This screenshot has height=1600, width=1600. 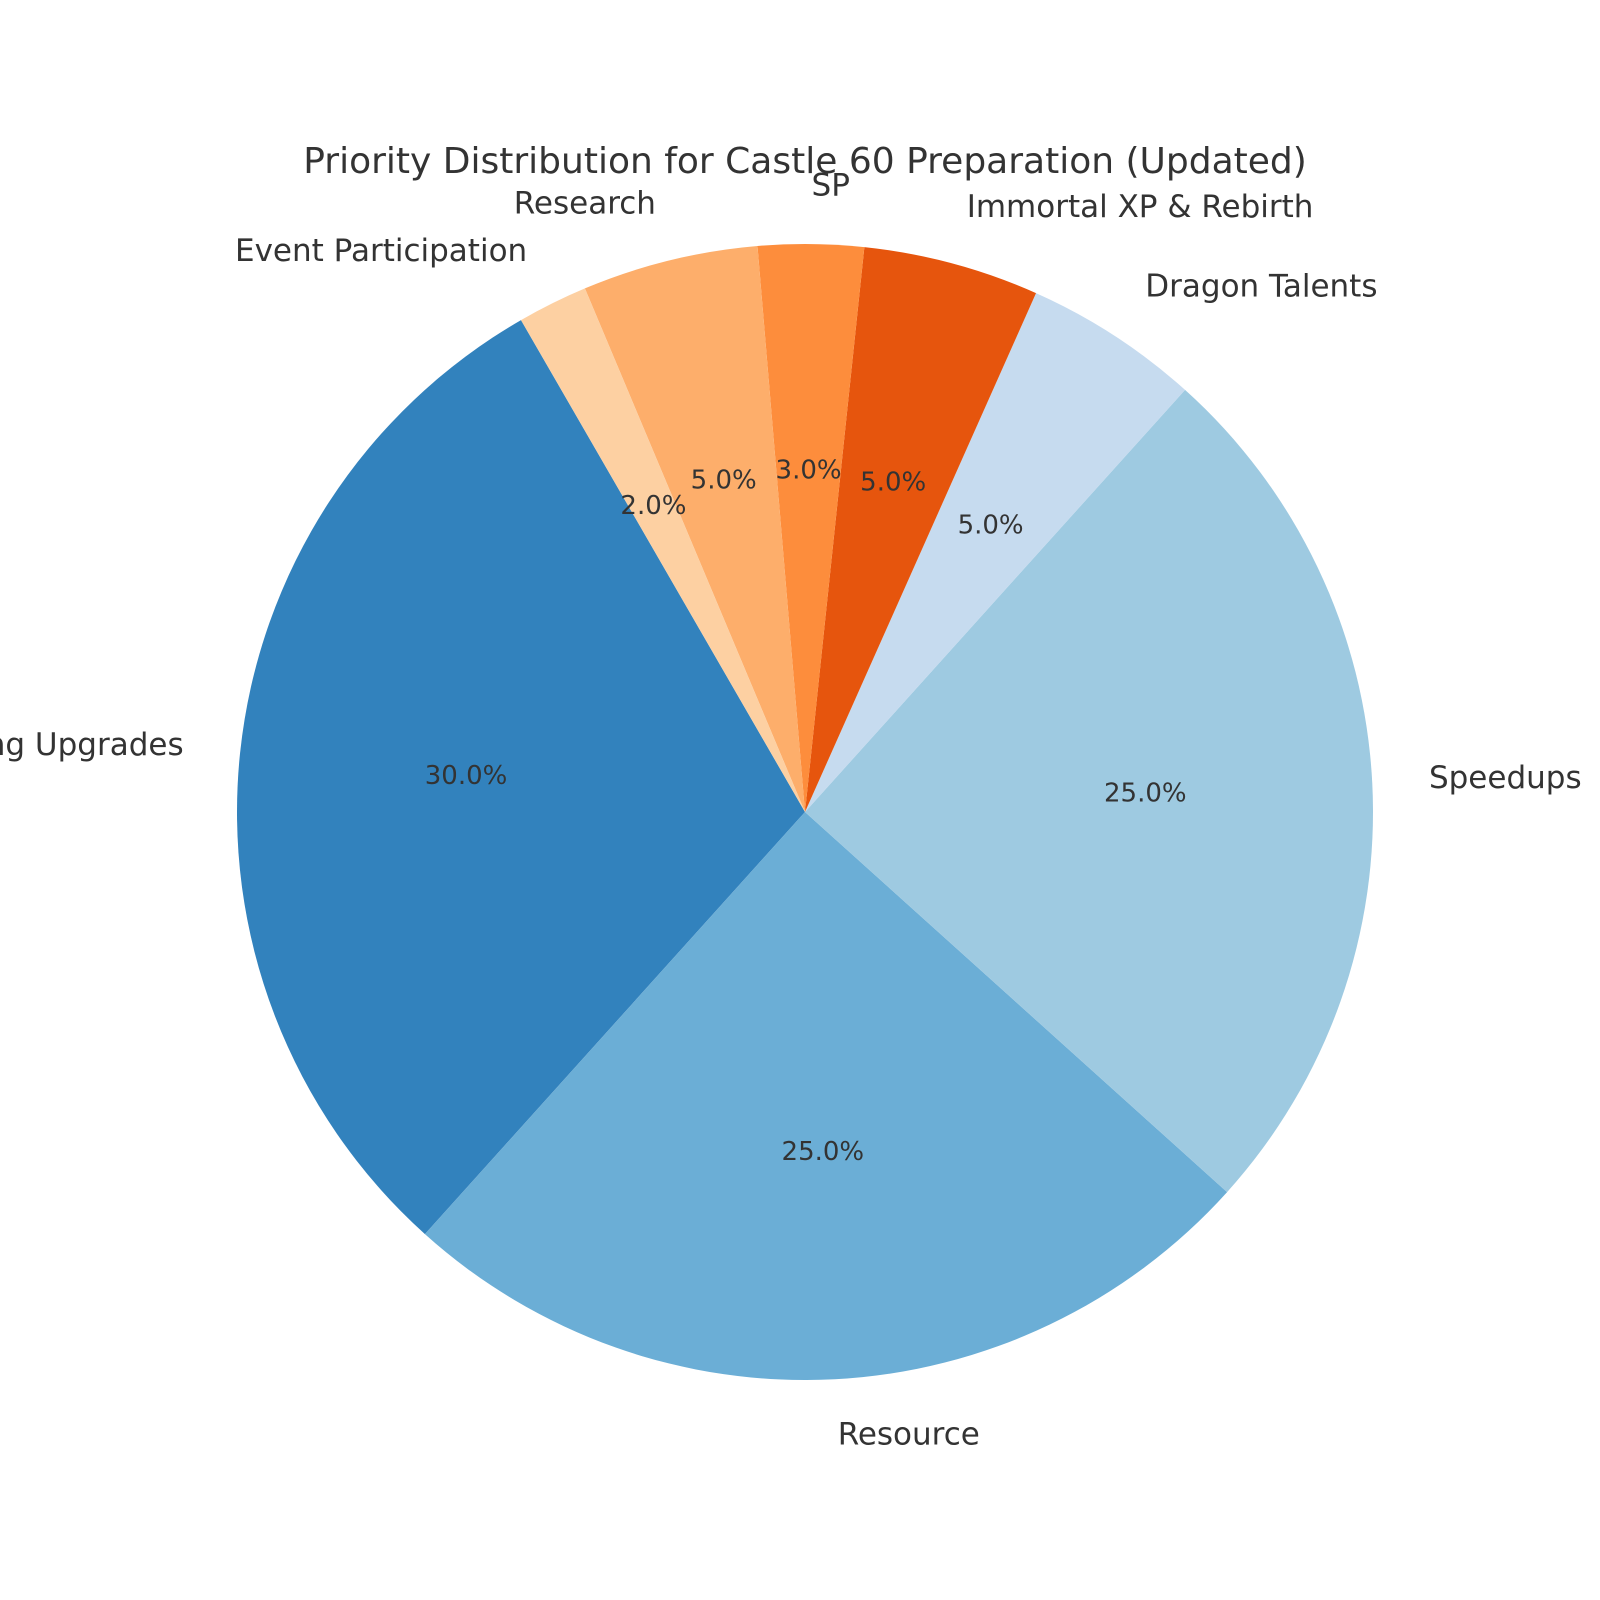 I want to click on pie-slice-dragon-talents, so click(x=995, y=552).